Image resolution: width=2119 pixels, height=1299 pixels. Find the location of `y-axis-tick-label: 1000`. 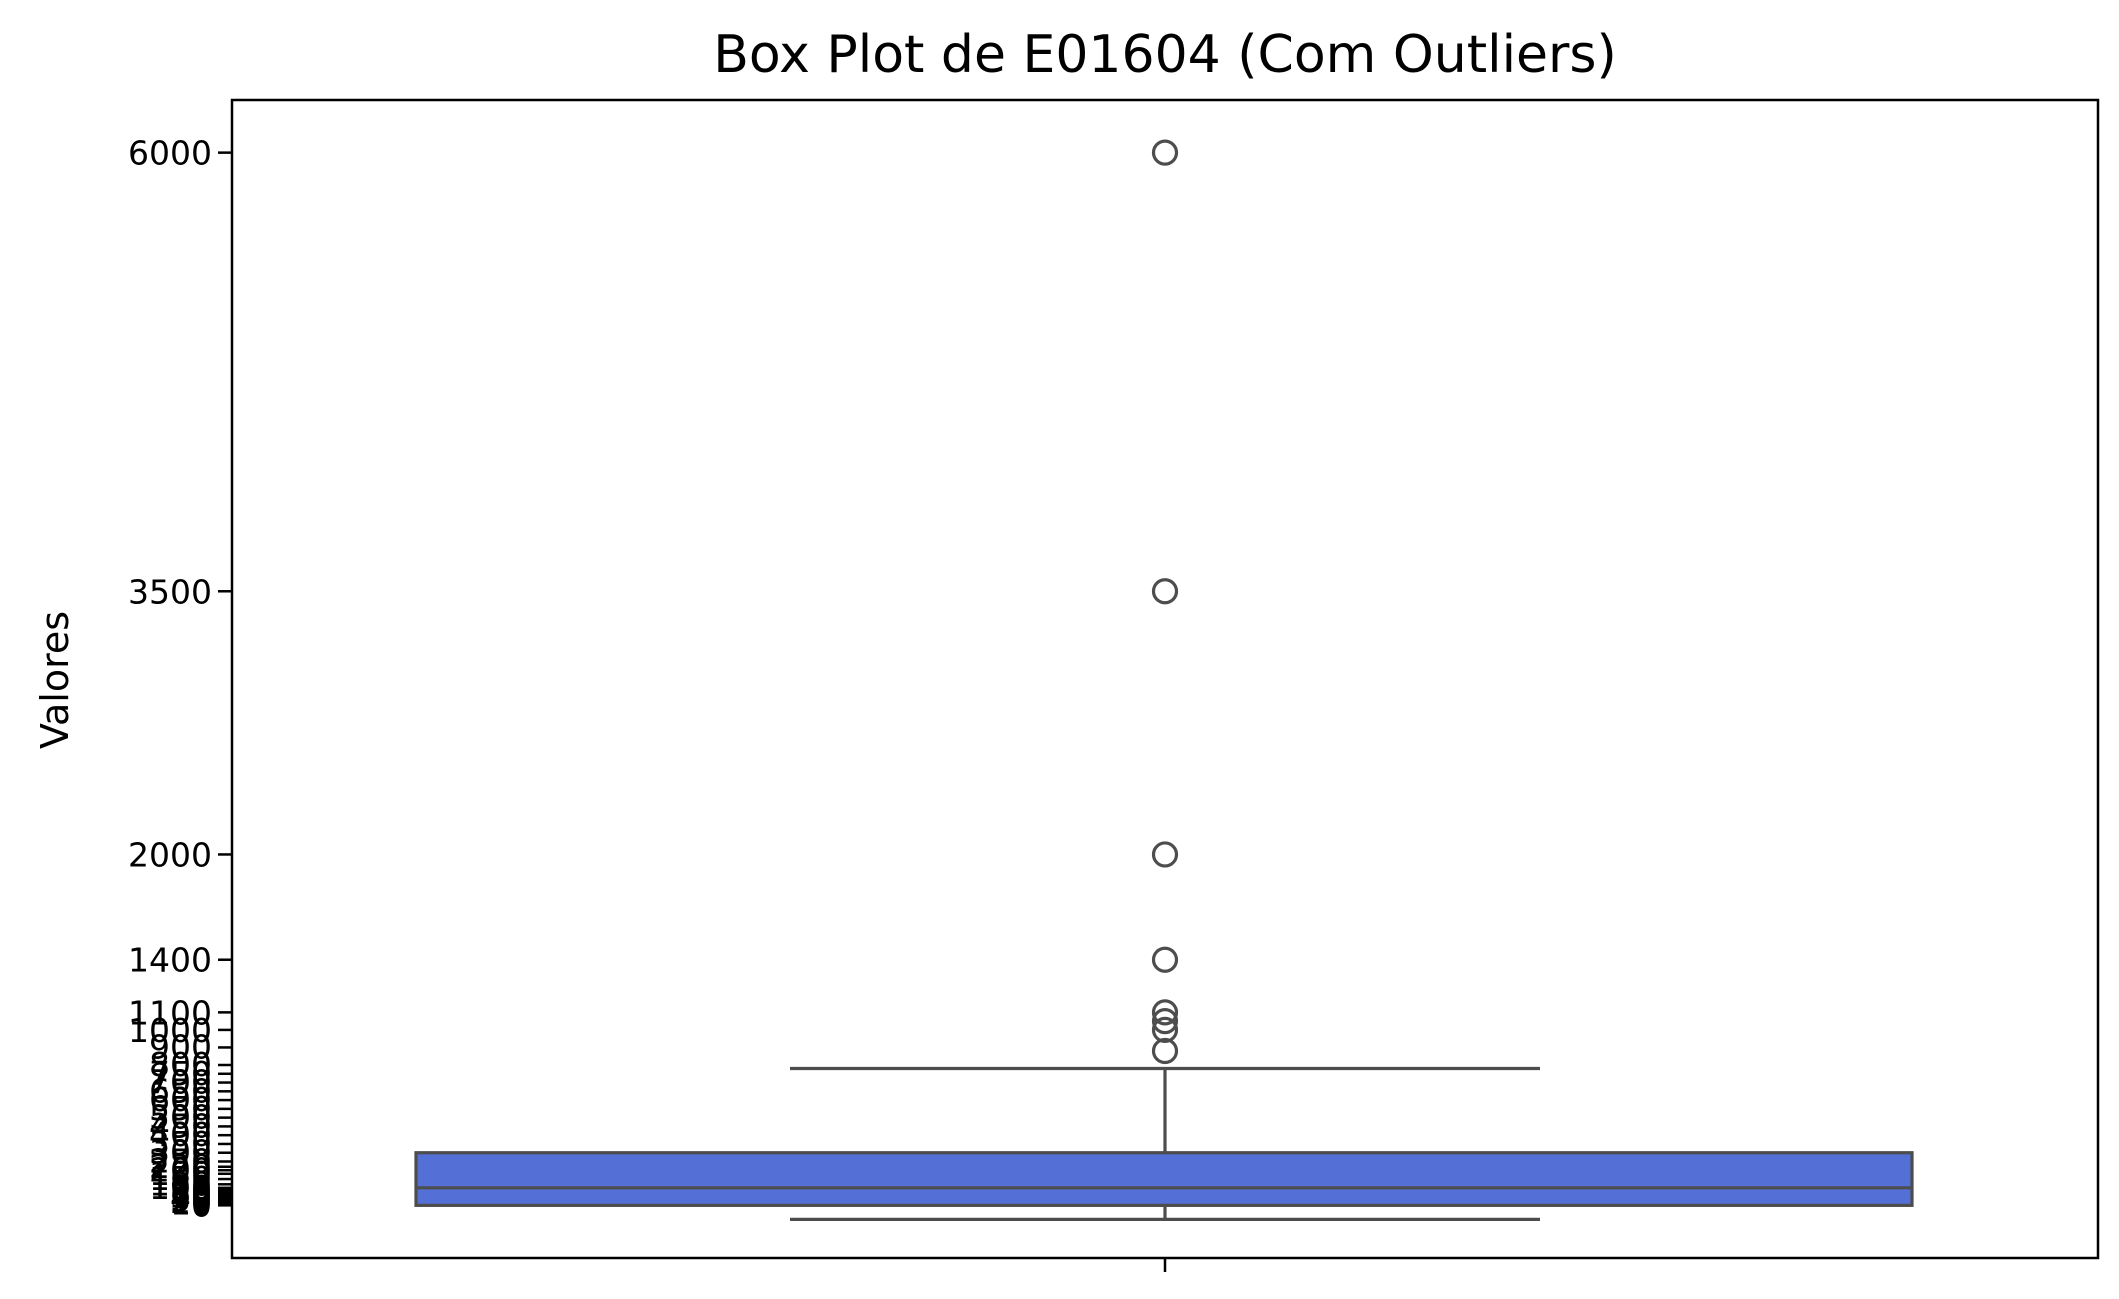

y-axis-tick-label: 1000 is located at coordinates (170, 1030).